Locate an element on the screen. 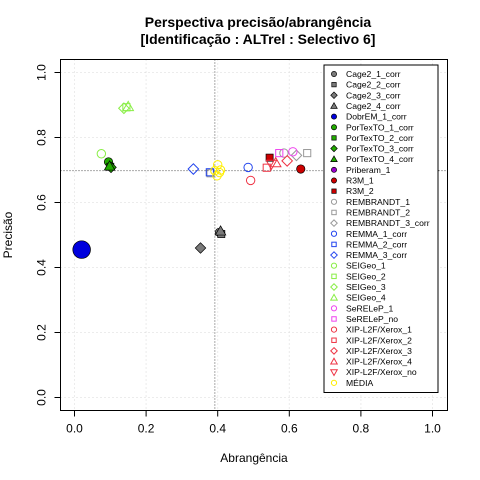 This screenshot has height=480, width=480. legend-label-6: PorTexTO_2_corr is located at coordinates (380, 138).